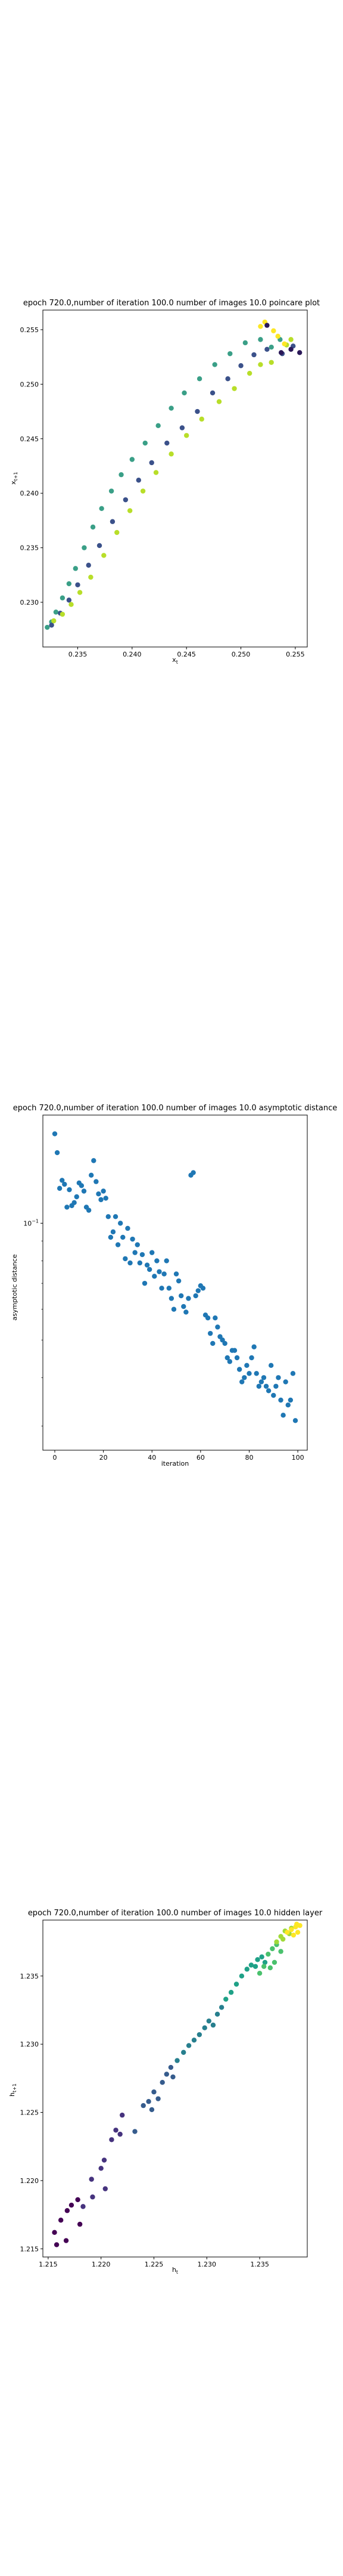 Image resolution: width=343 pixels, height=2576 pixels. Describe the element at coordinates (30, 2249) in the screenshot. I see `y-tick-label: 1.215` at that location.